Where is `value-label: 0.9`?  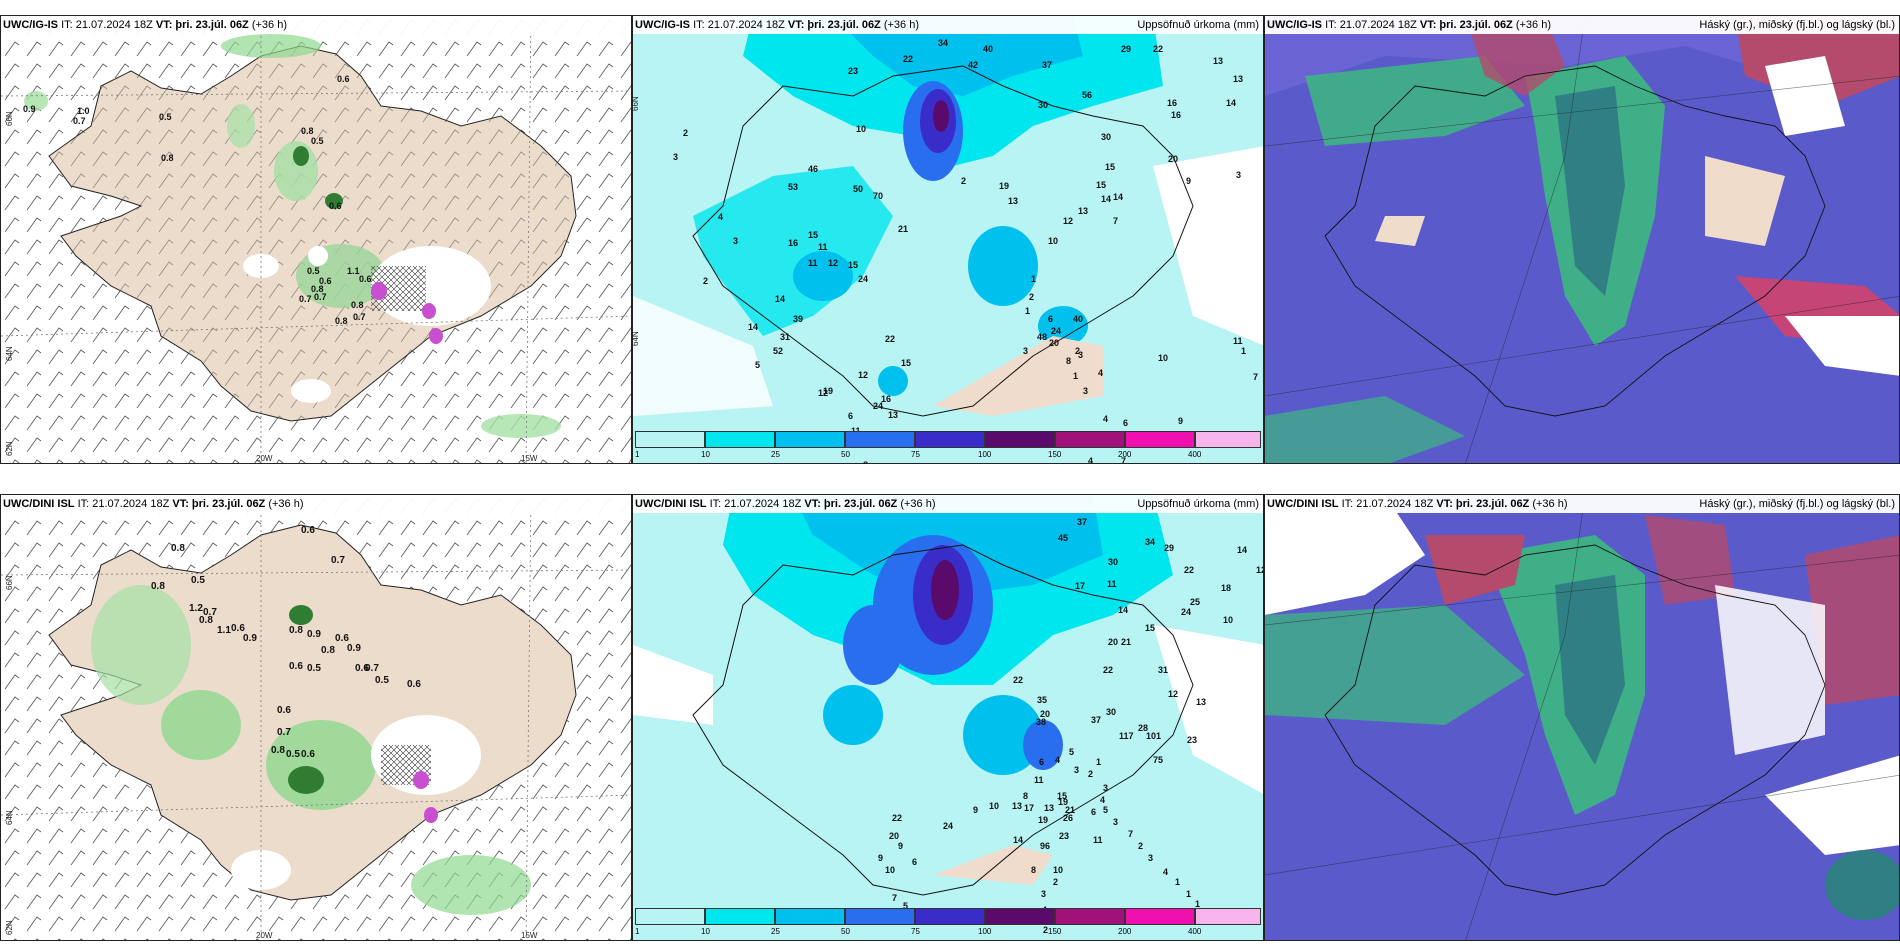
value-label: 0.9 is located at coordinates (354, 648).